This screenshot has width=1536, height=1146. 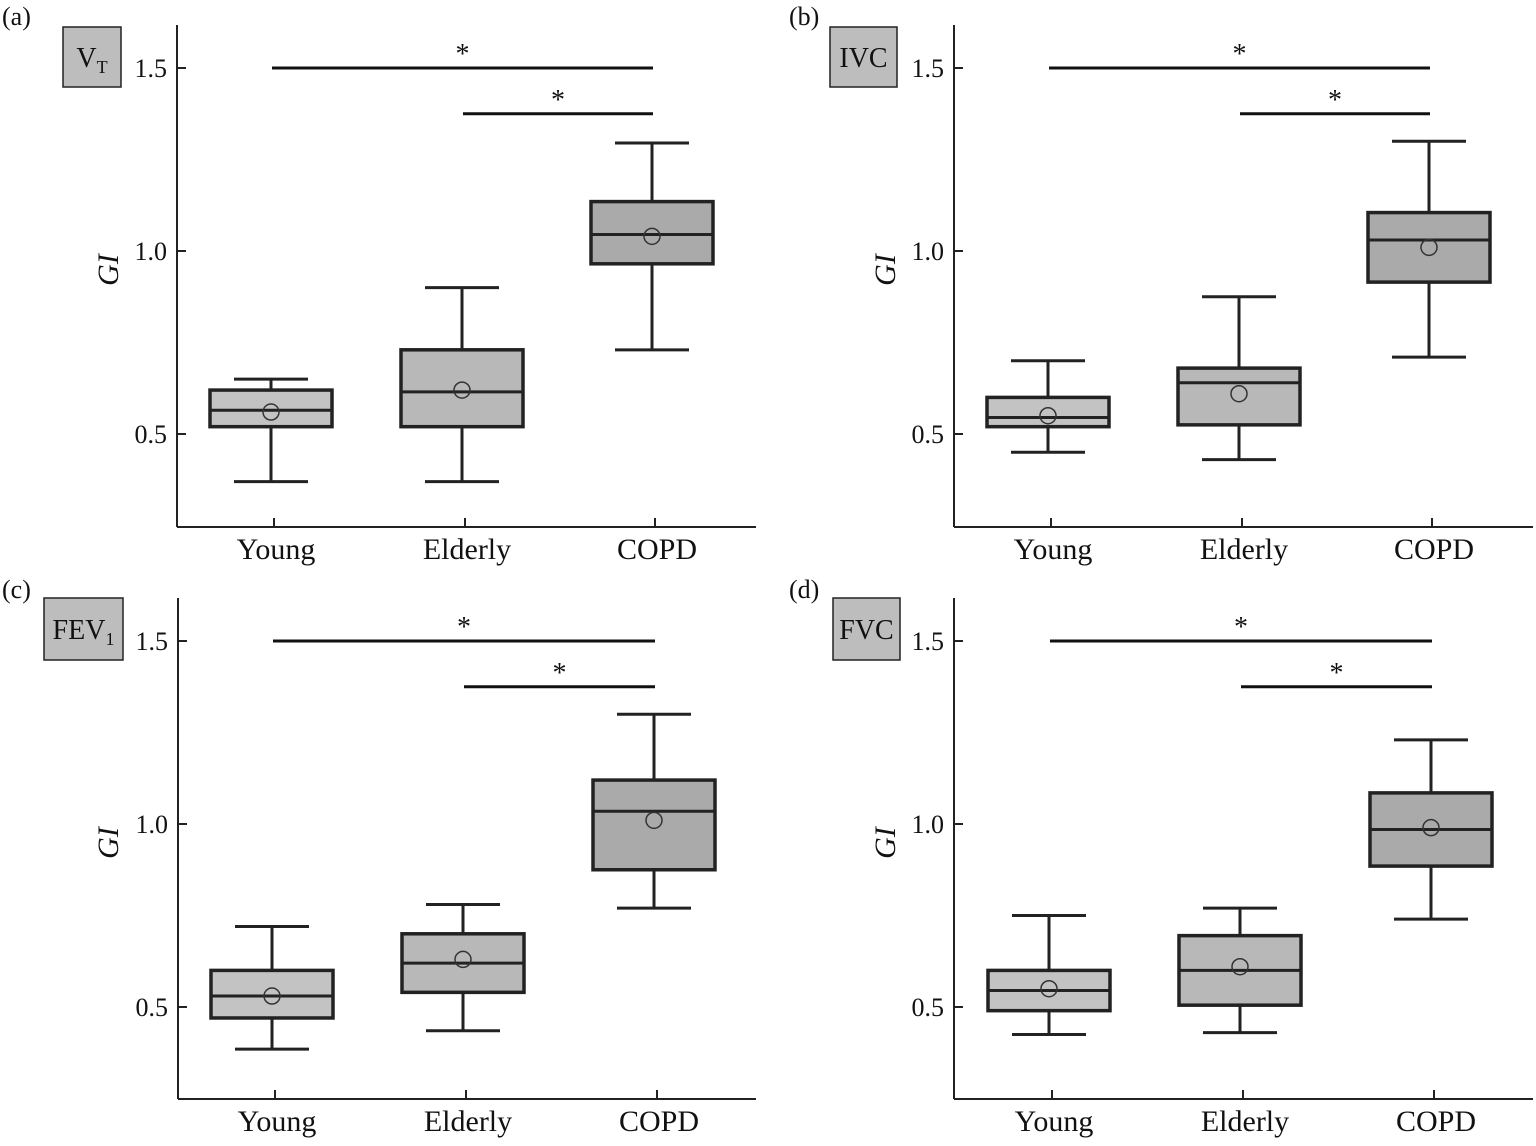 What do you see at coordinates (804, 589) in the screenshot?
I see `panel-label: (d)` at bounding box center [804, 589].